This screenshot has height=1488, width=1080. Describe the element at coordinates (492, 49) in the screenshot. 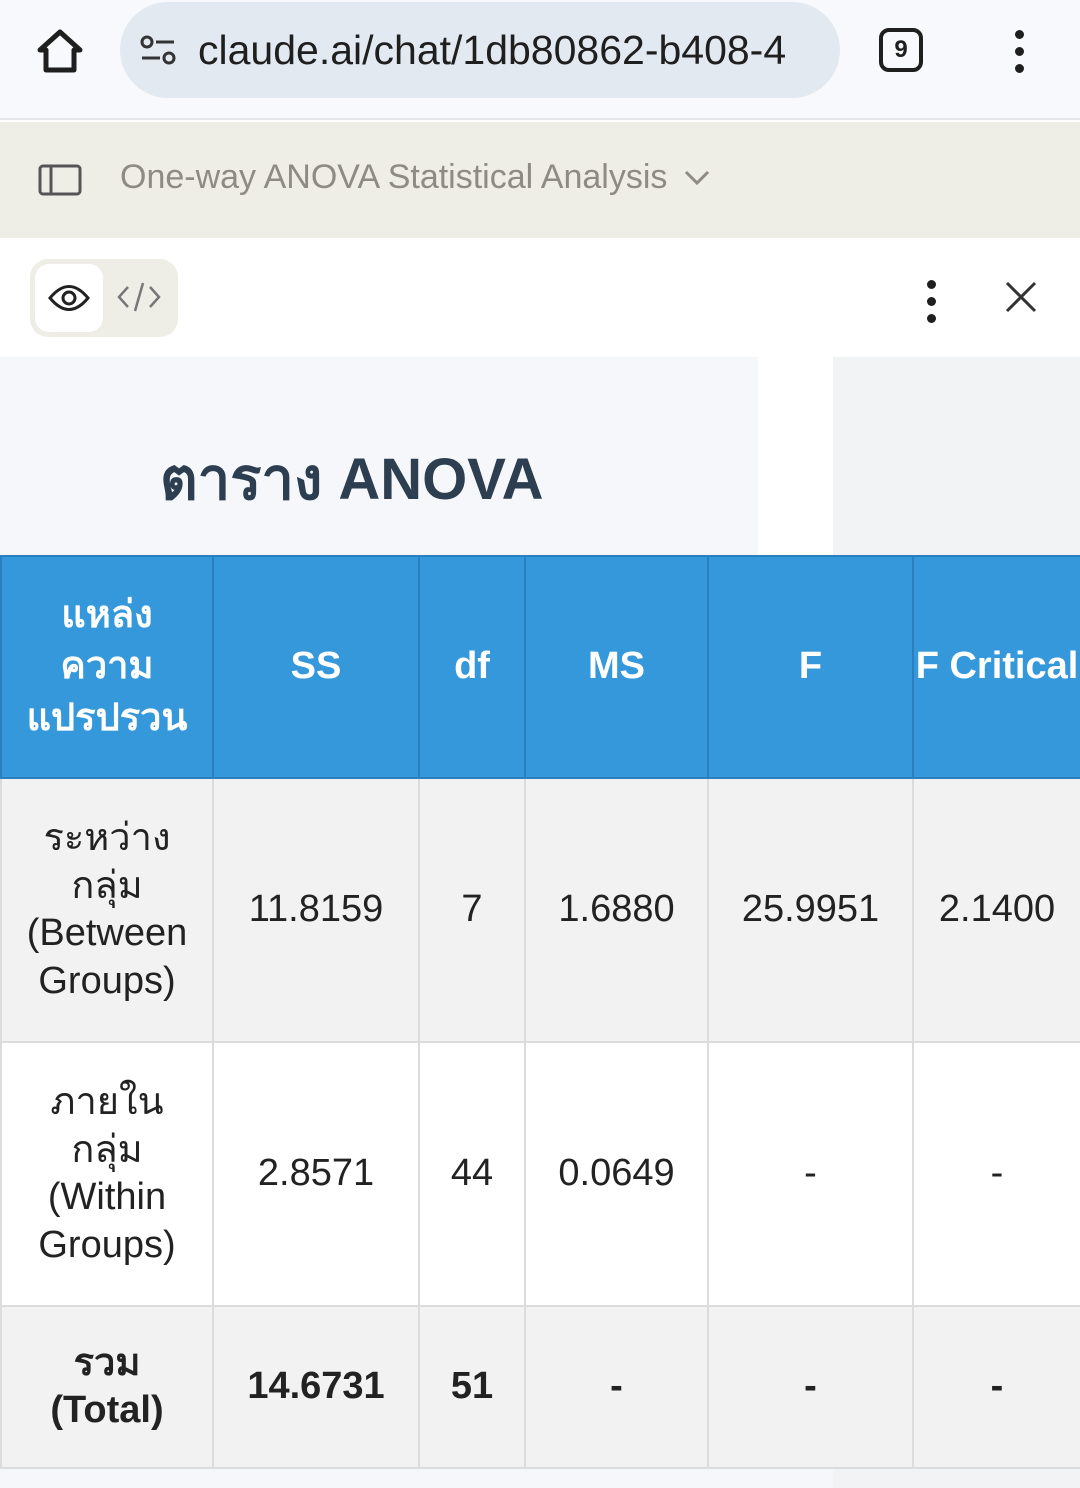

I see `url-text: claude.ai/chat/1db80862-b408-4` at that location.